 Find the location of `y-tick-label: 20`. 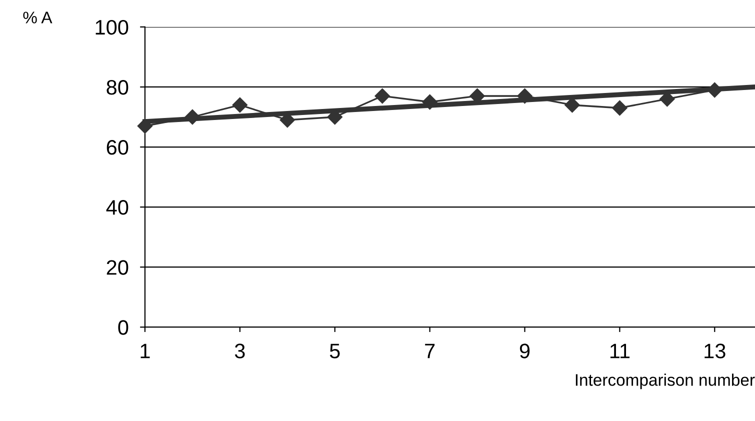

y-tick-label: 20 is located at coordinates (117, 267).